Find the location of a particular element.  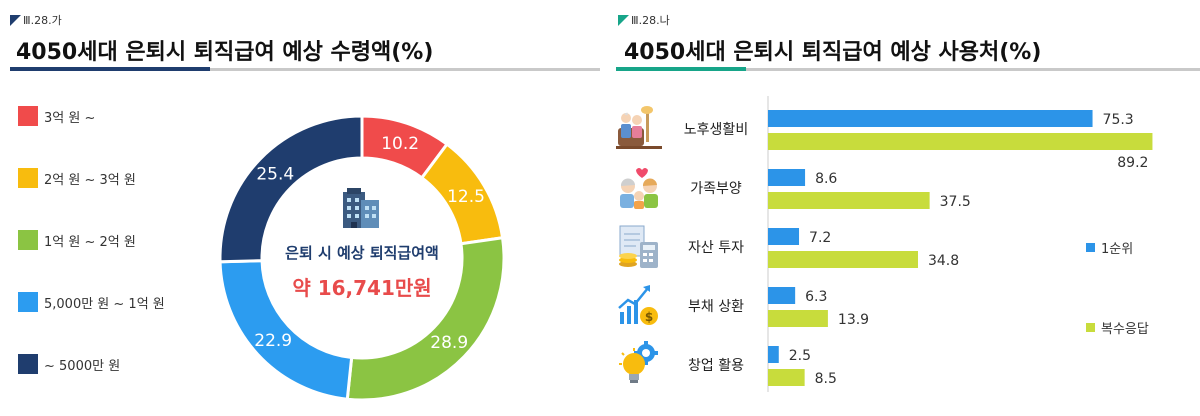

bar-legend-label: 1순위 is located at coordinates (1117, 249).